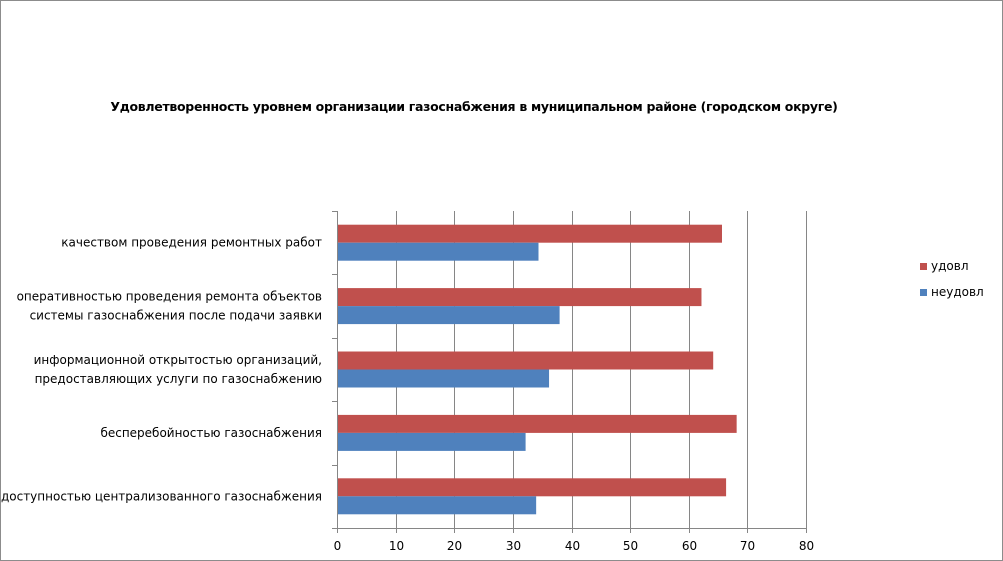 This screenshot has width=1003, height=561. I want to click on x-tick-label: 80, so click(806, 546).